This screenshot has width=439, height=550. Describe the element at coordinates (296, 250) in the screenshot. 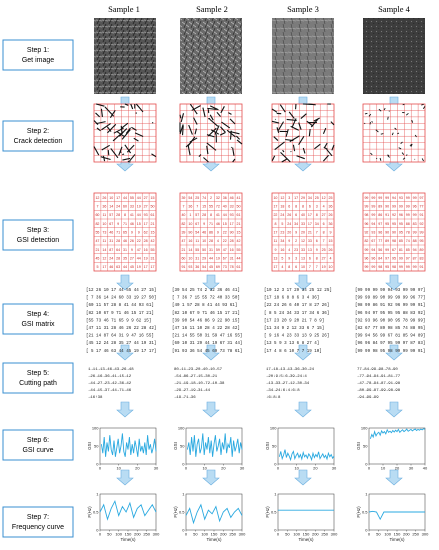

I see `gsi-cell-value: 23` at that location.